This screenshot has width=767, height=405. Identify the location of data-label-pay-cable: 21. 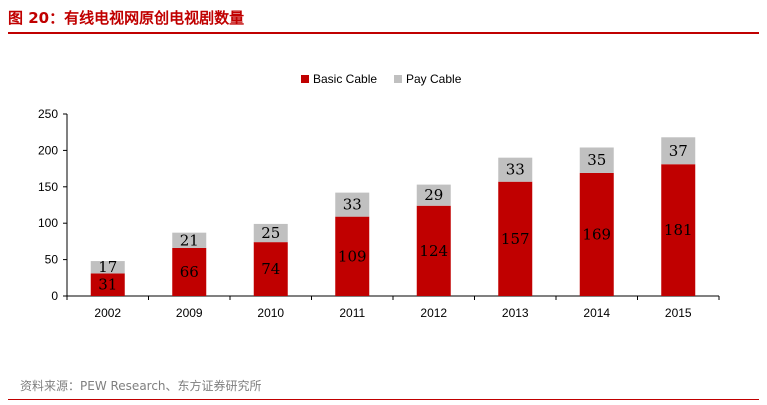
(189, 240).